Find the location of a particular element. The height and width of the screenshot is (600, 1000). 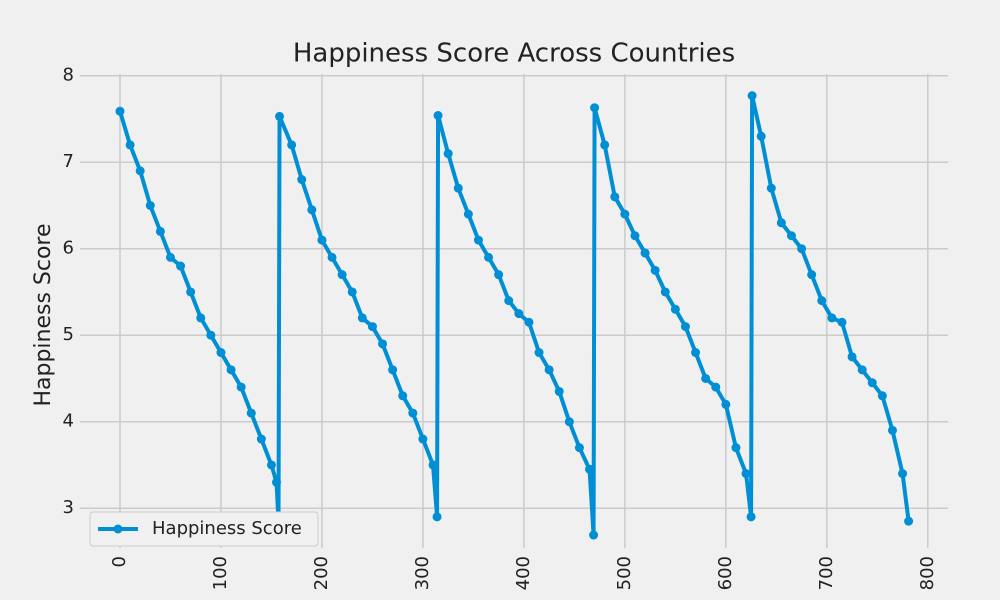

x-tick-label: 0 is located at coordinates (119, 561).